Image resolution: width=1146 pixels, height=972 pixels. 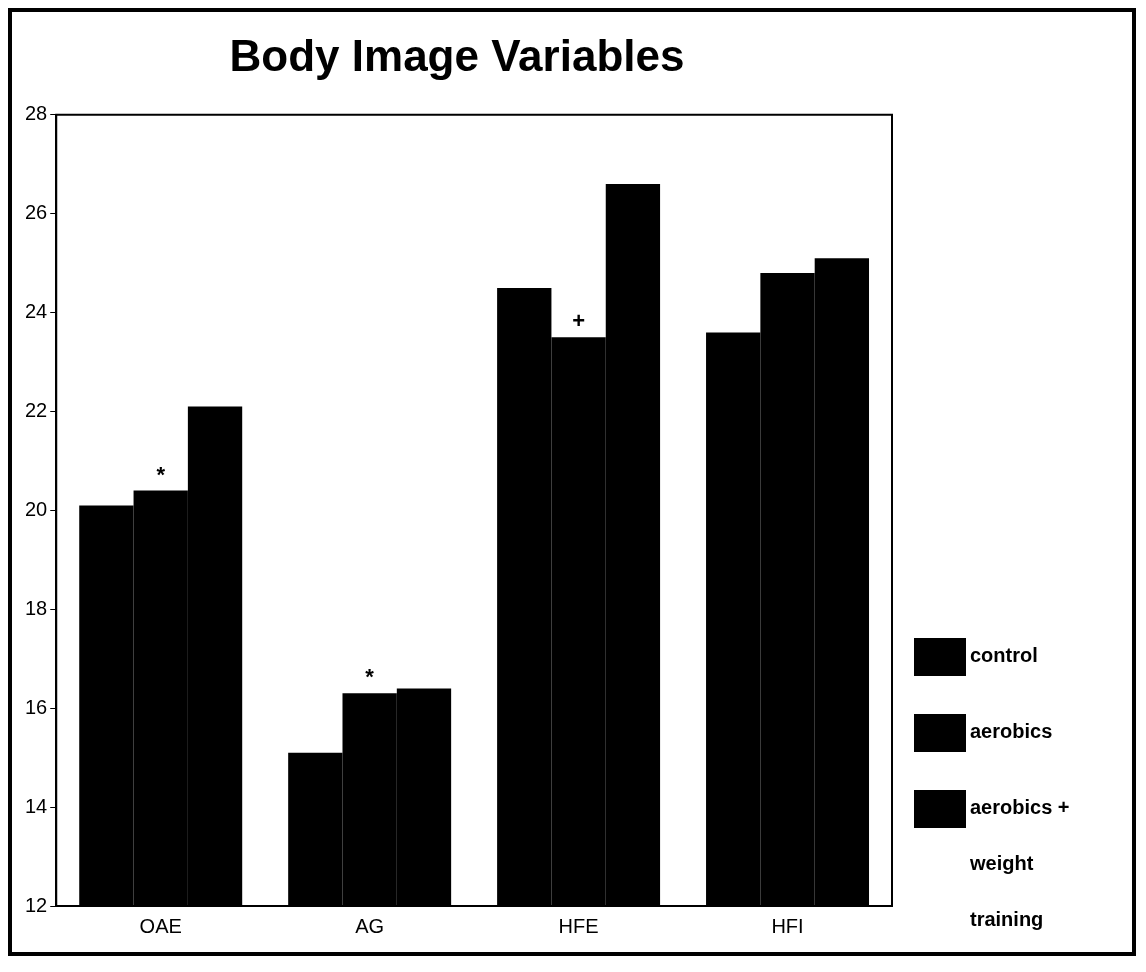 What do you see at coordinates (36, 113) in the screenshot?
I see `y-tick-label: 28` at bounding box center [36, 113].